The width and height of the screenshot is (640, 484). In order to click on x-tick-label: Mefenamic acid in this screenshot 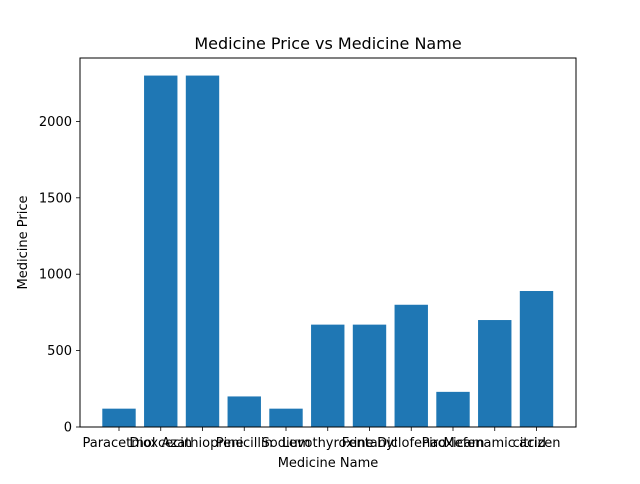, I will do `click(494, 443)`.